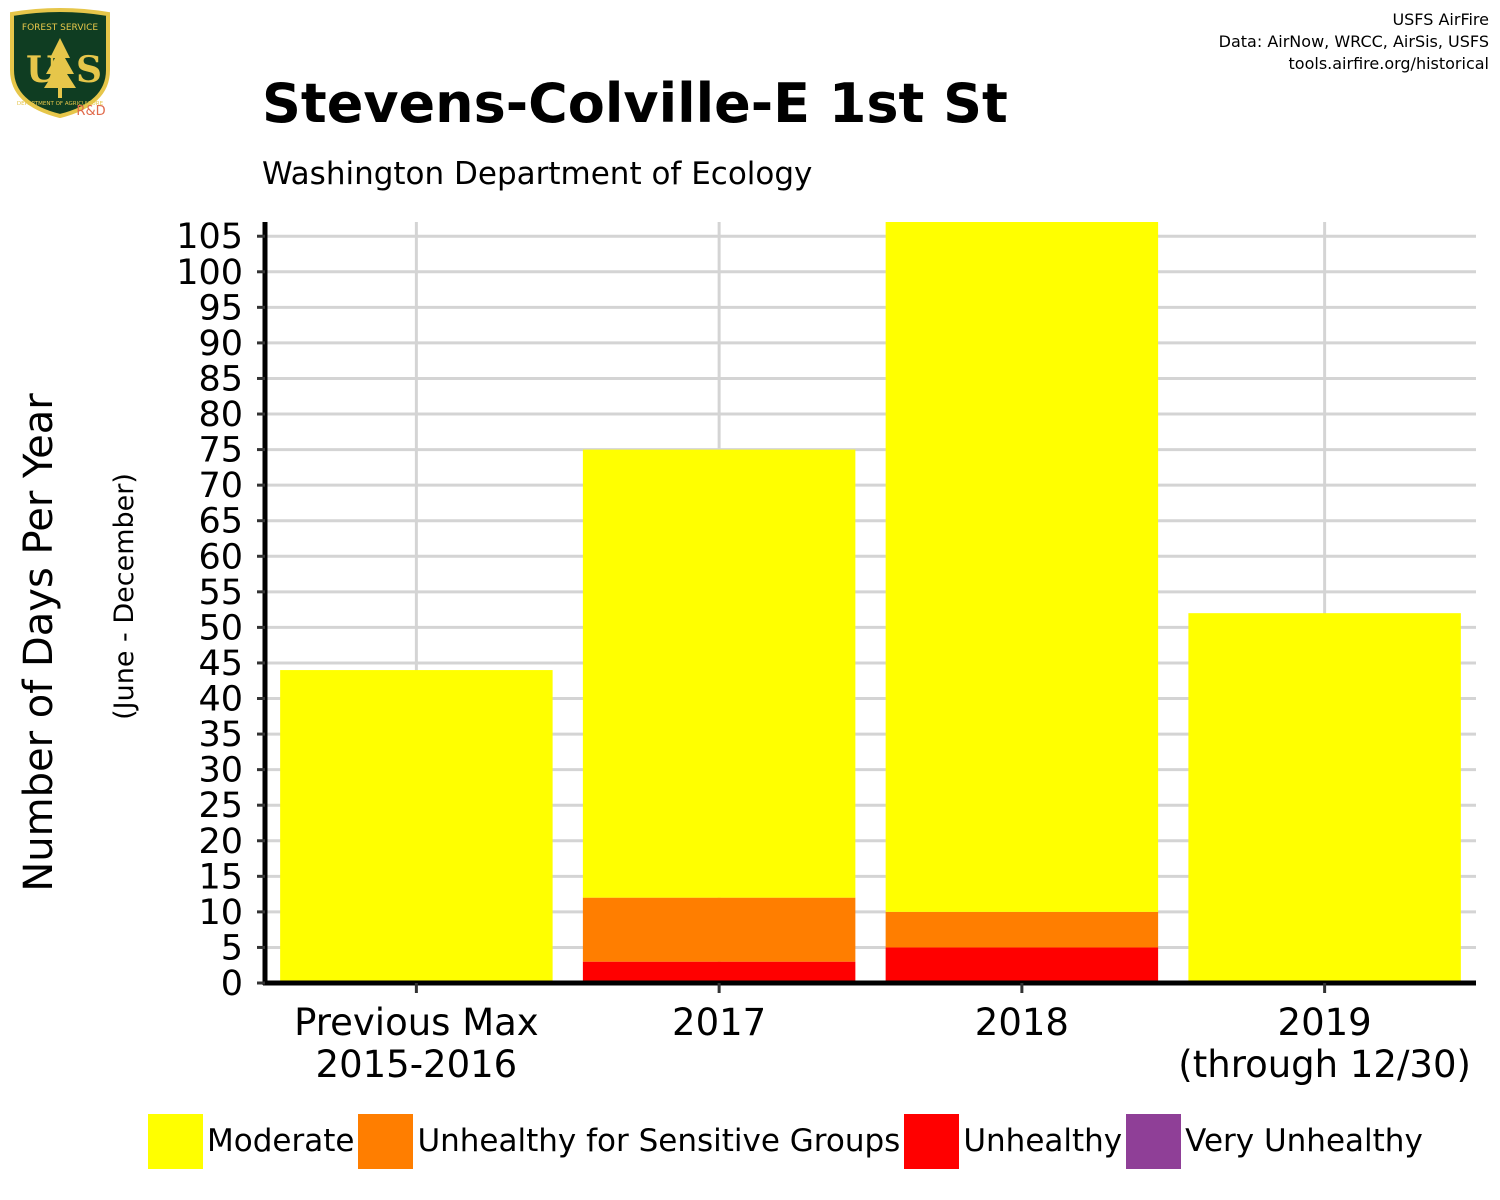  I want to click on credit-line: tools.airfire.org/historical, so click(1388, 63).